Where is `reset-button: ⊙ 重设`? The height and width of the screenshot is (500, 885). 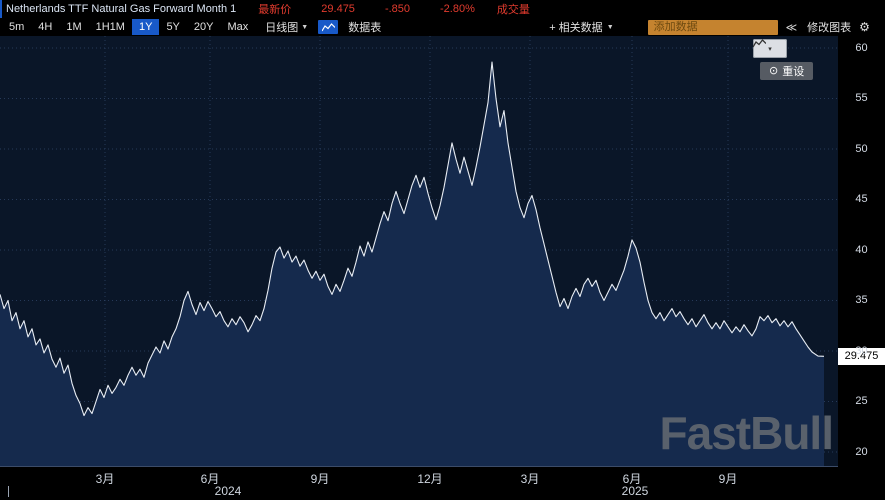 reset-button: ⊙ 重设 is located at coordinates (787, 71).